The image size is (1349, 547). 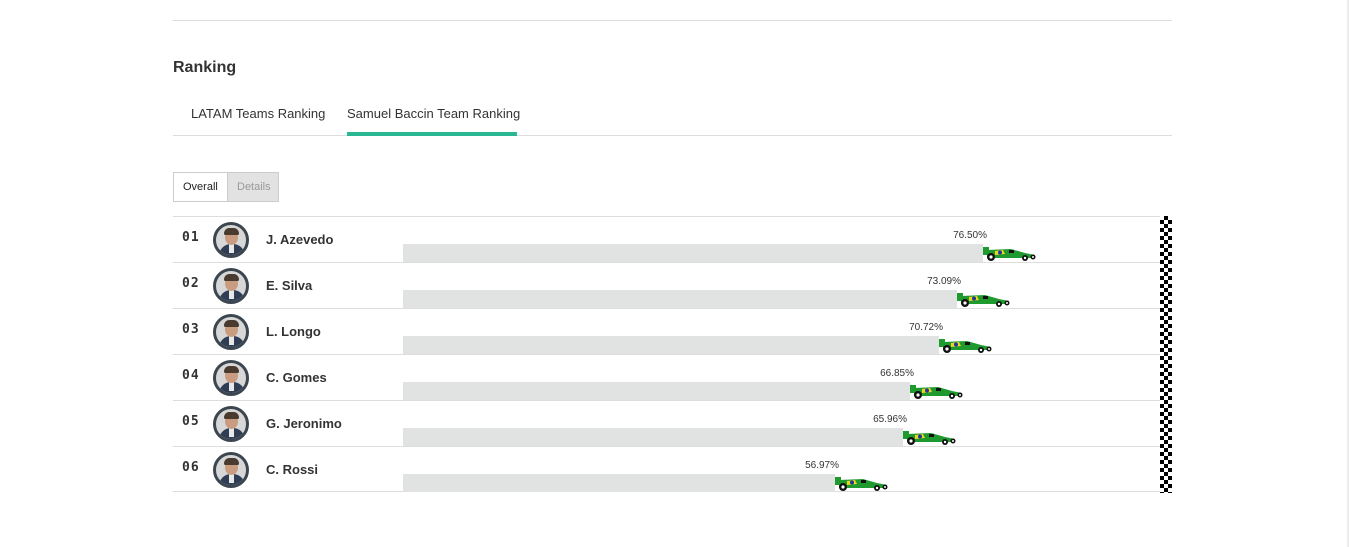 I want to click on rank-position: 02, so click(x=191, y=283).